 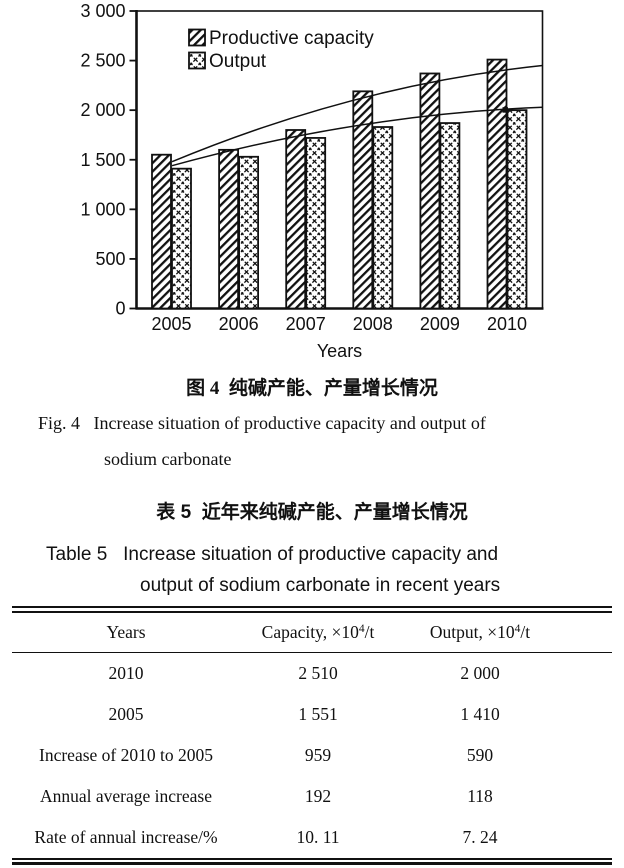 I want to click on capacity-cell: 10. 11, so click(x=318, y=837).